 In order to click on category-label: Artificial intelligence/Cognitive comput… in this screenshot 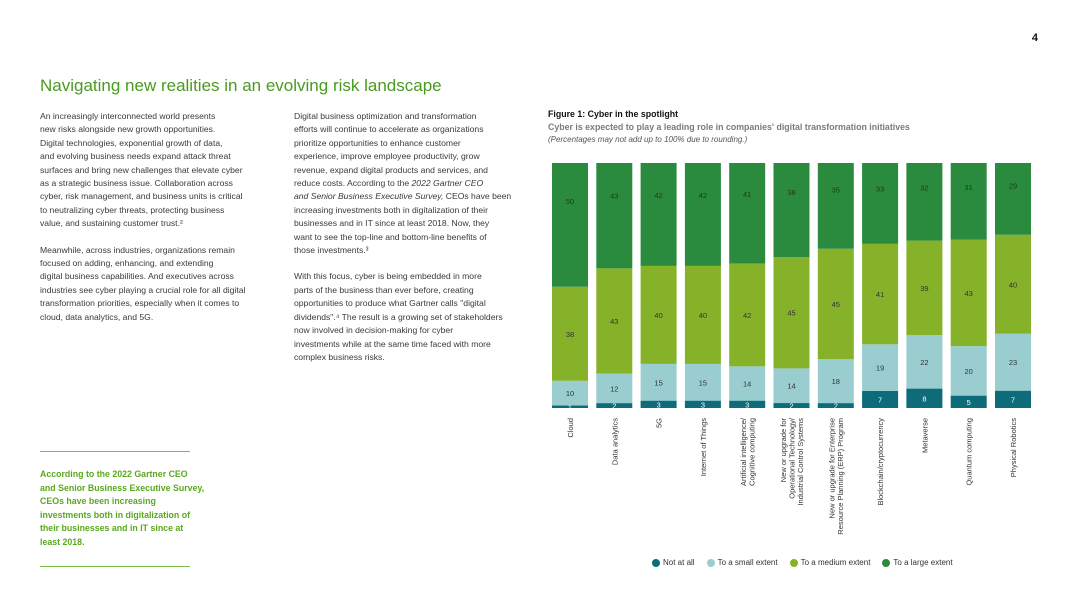, I will do `click(748, 451)`.